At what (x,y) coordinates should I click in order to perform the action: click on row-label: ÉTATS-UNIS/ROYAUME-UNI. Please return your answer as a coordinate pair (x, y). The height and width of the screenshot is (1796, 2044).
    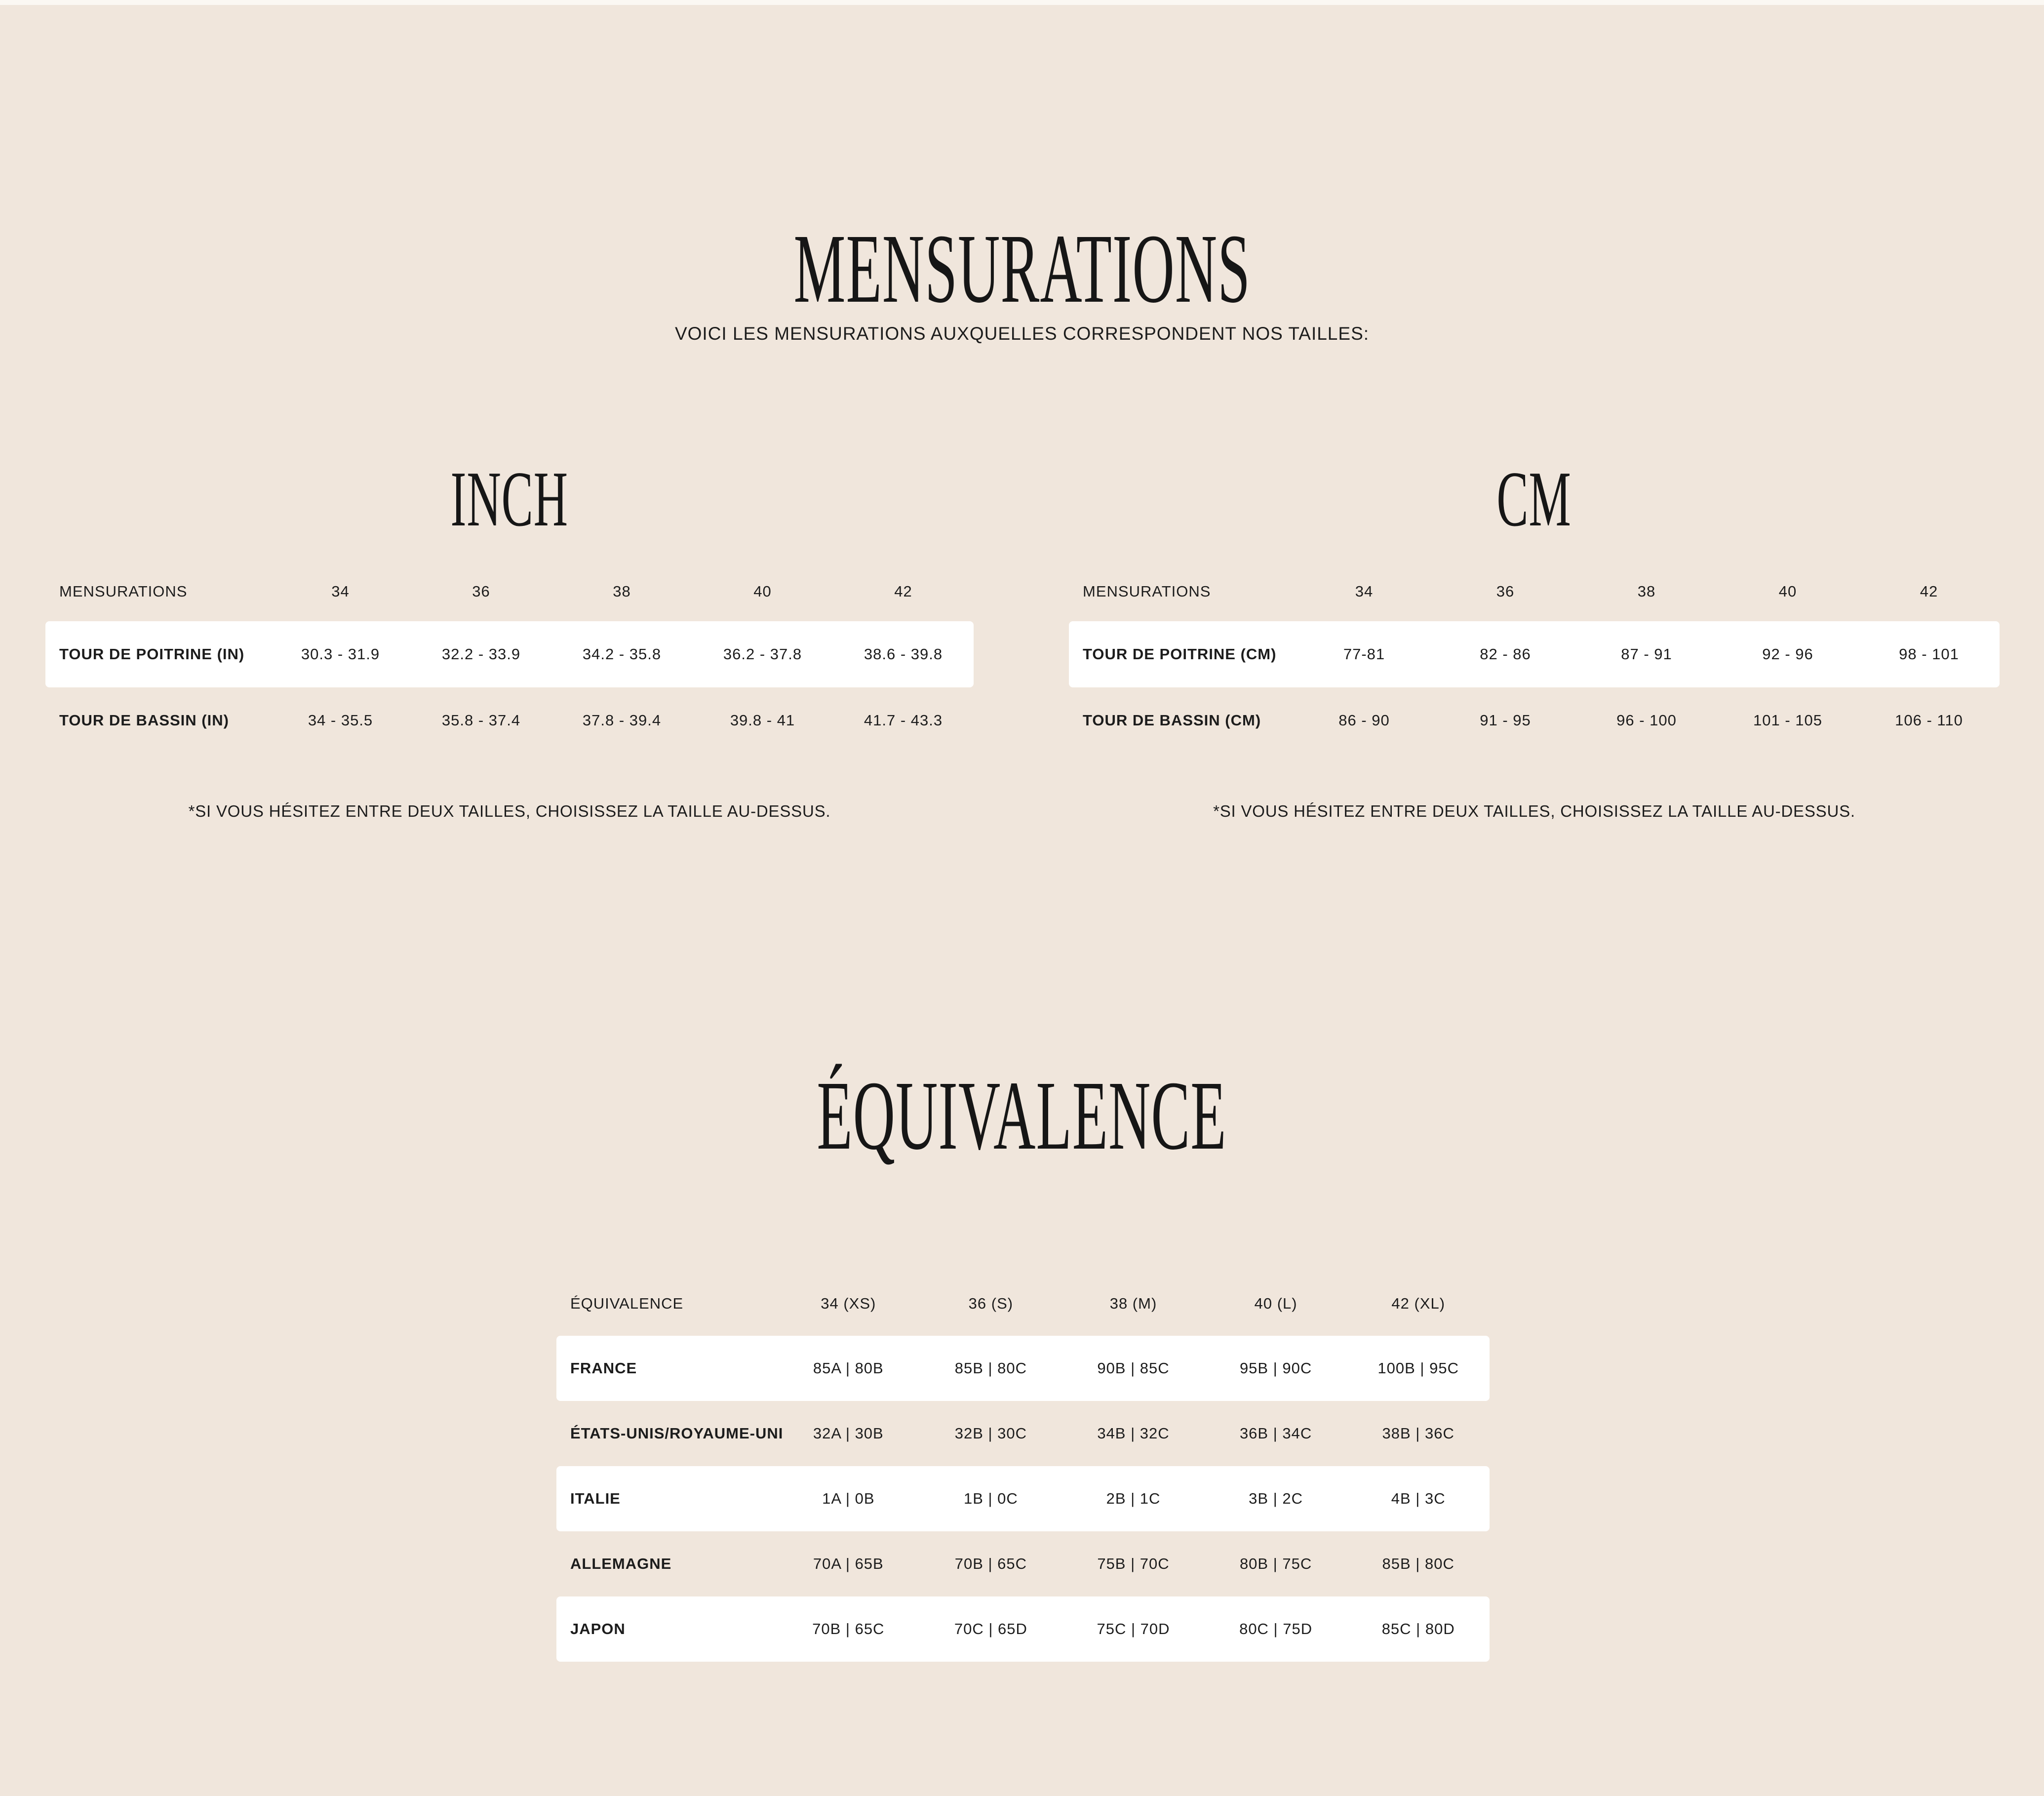
    Looking at the image, I should click on (677, 1433).